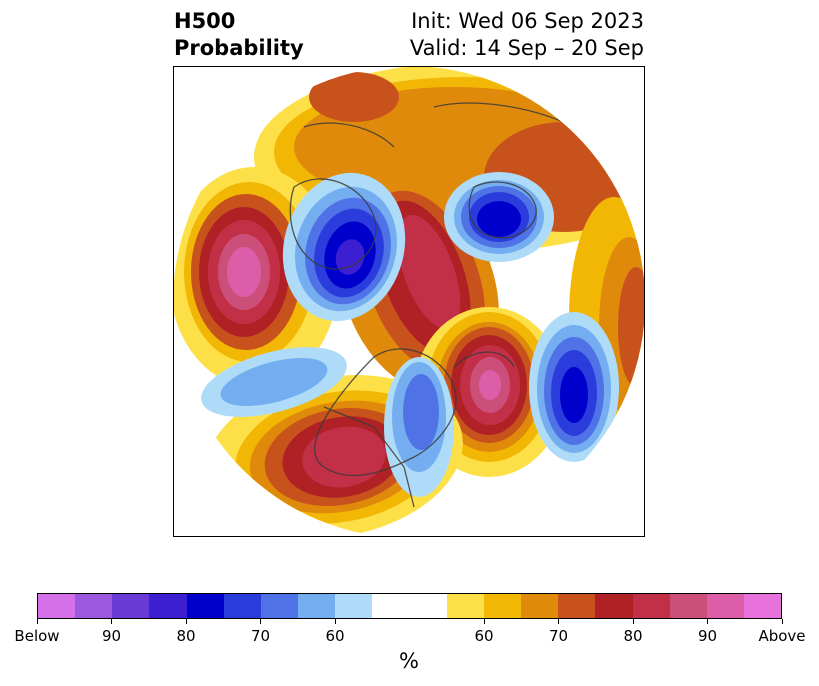 The image size is (819, 686). What do you see at coordinates (527, 21) in the screenshot?
I see `init-date: Init: Wed 06 Sep 2023` at bounding box center [527, 21].